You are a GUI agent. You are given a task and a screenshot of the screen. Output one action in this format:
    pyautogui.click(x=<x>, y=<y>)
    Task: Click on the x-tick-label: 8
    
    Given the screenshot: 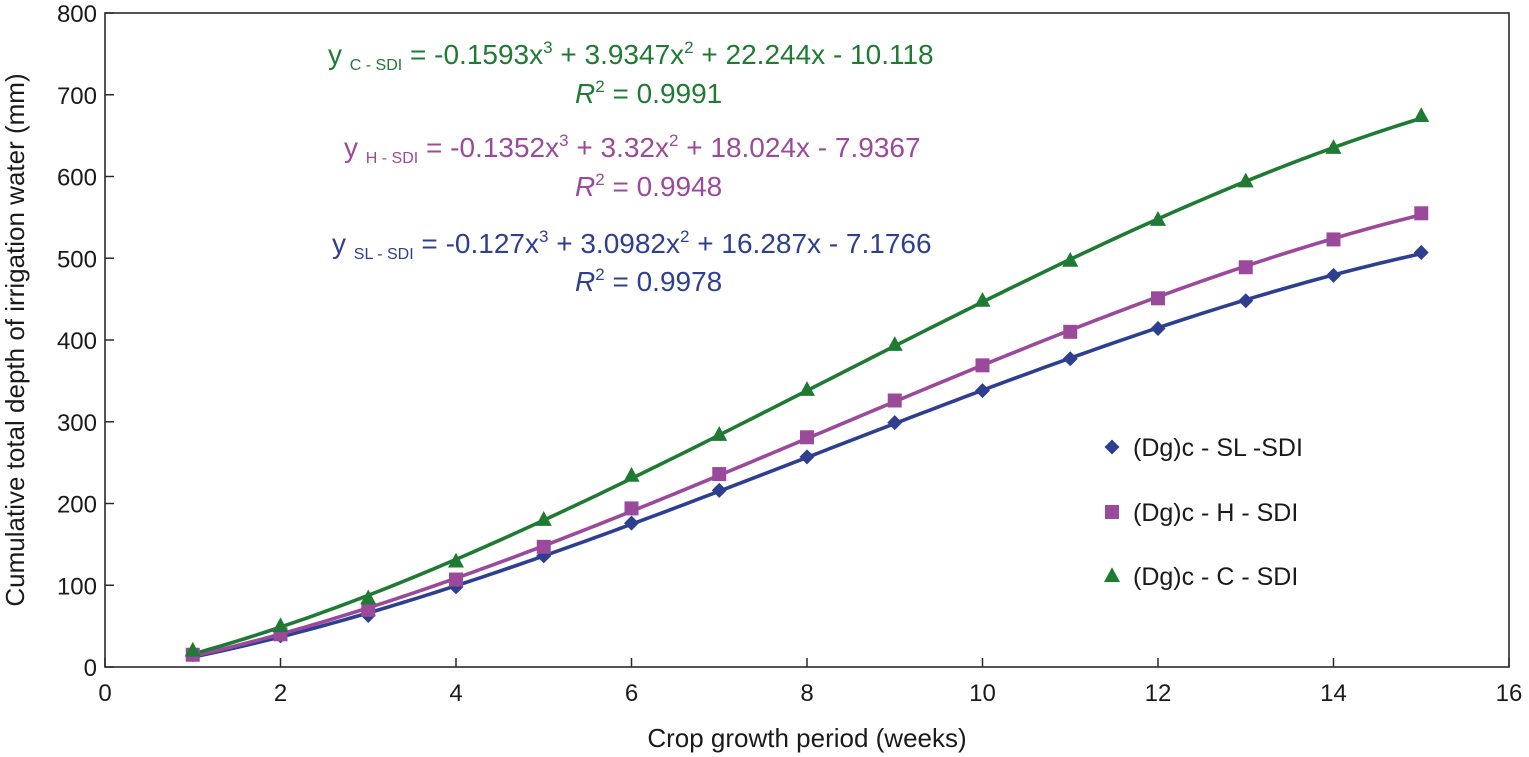 What is the action you would take?
    pyautogui.click(x=806, y=693)
    